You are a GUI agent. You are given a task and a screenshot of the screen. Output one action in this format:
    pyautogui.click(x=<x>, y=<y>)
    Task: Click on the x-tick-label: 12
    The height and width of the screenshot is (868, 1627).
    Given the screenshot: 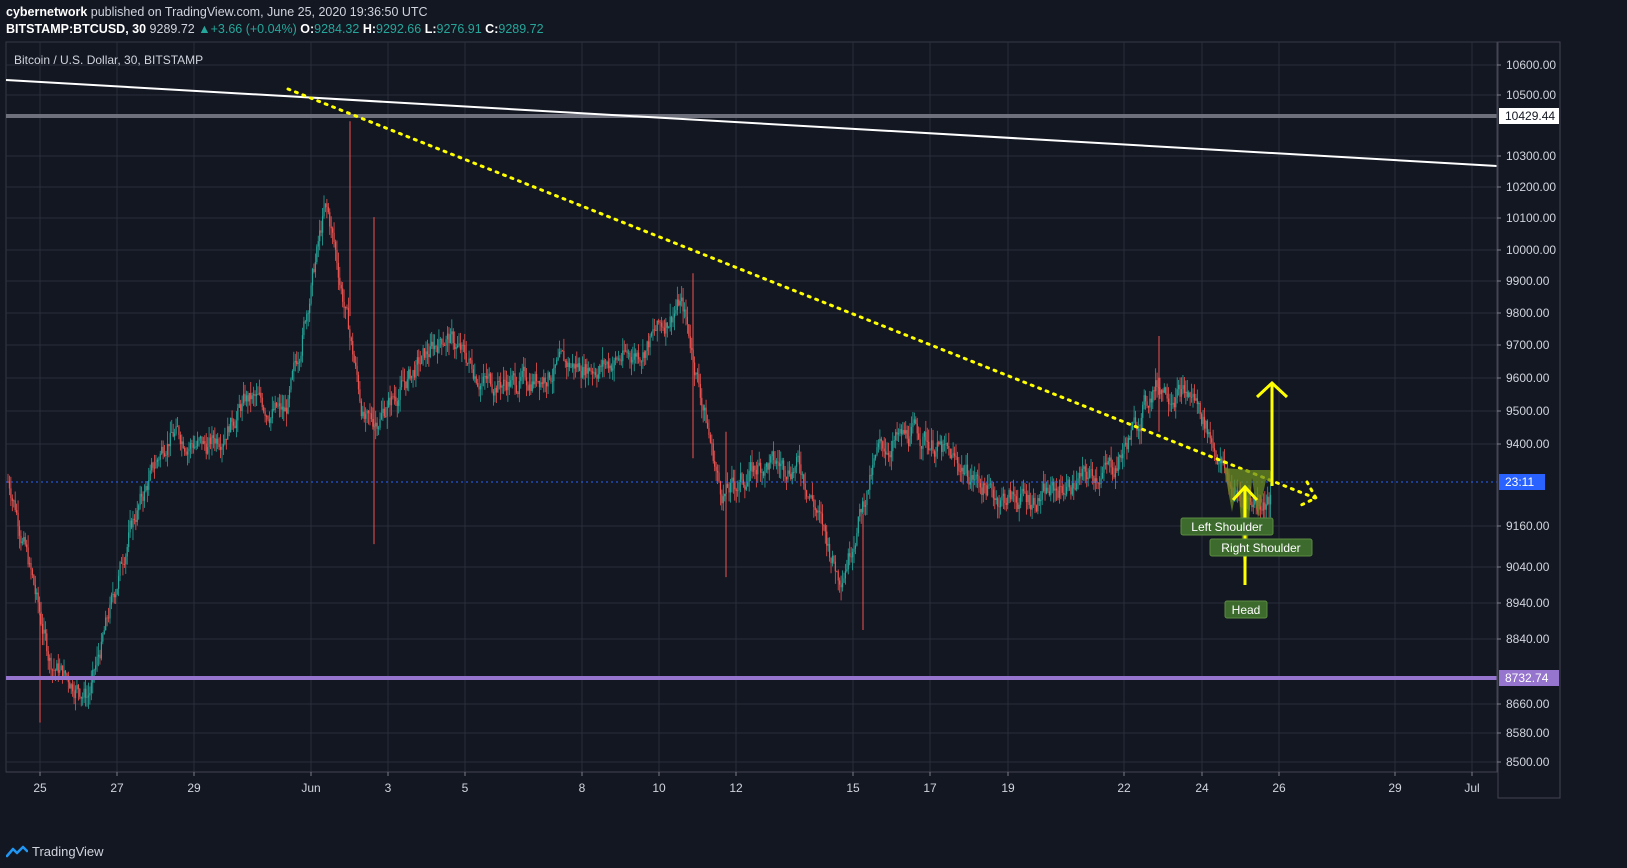 What is the action you would take?
    pyautogui.click(x=736, y=788)
    